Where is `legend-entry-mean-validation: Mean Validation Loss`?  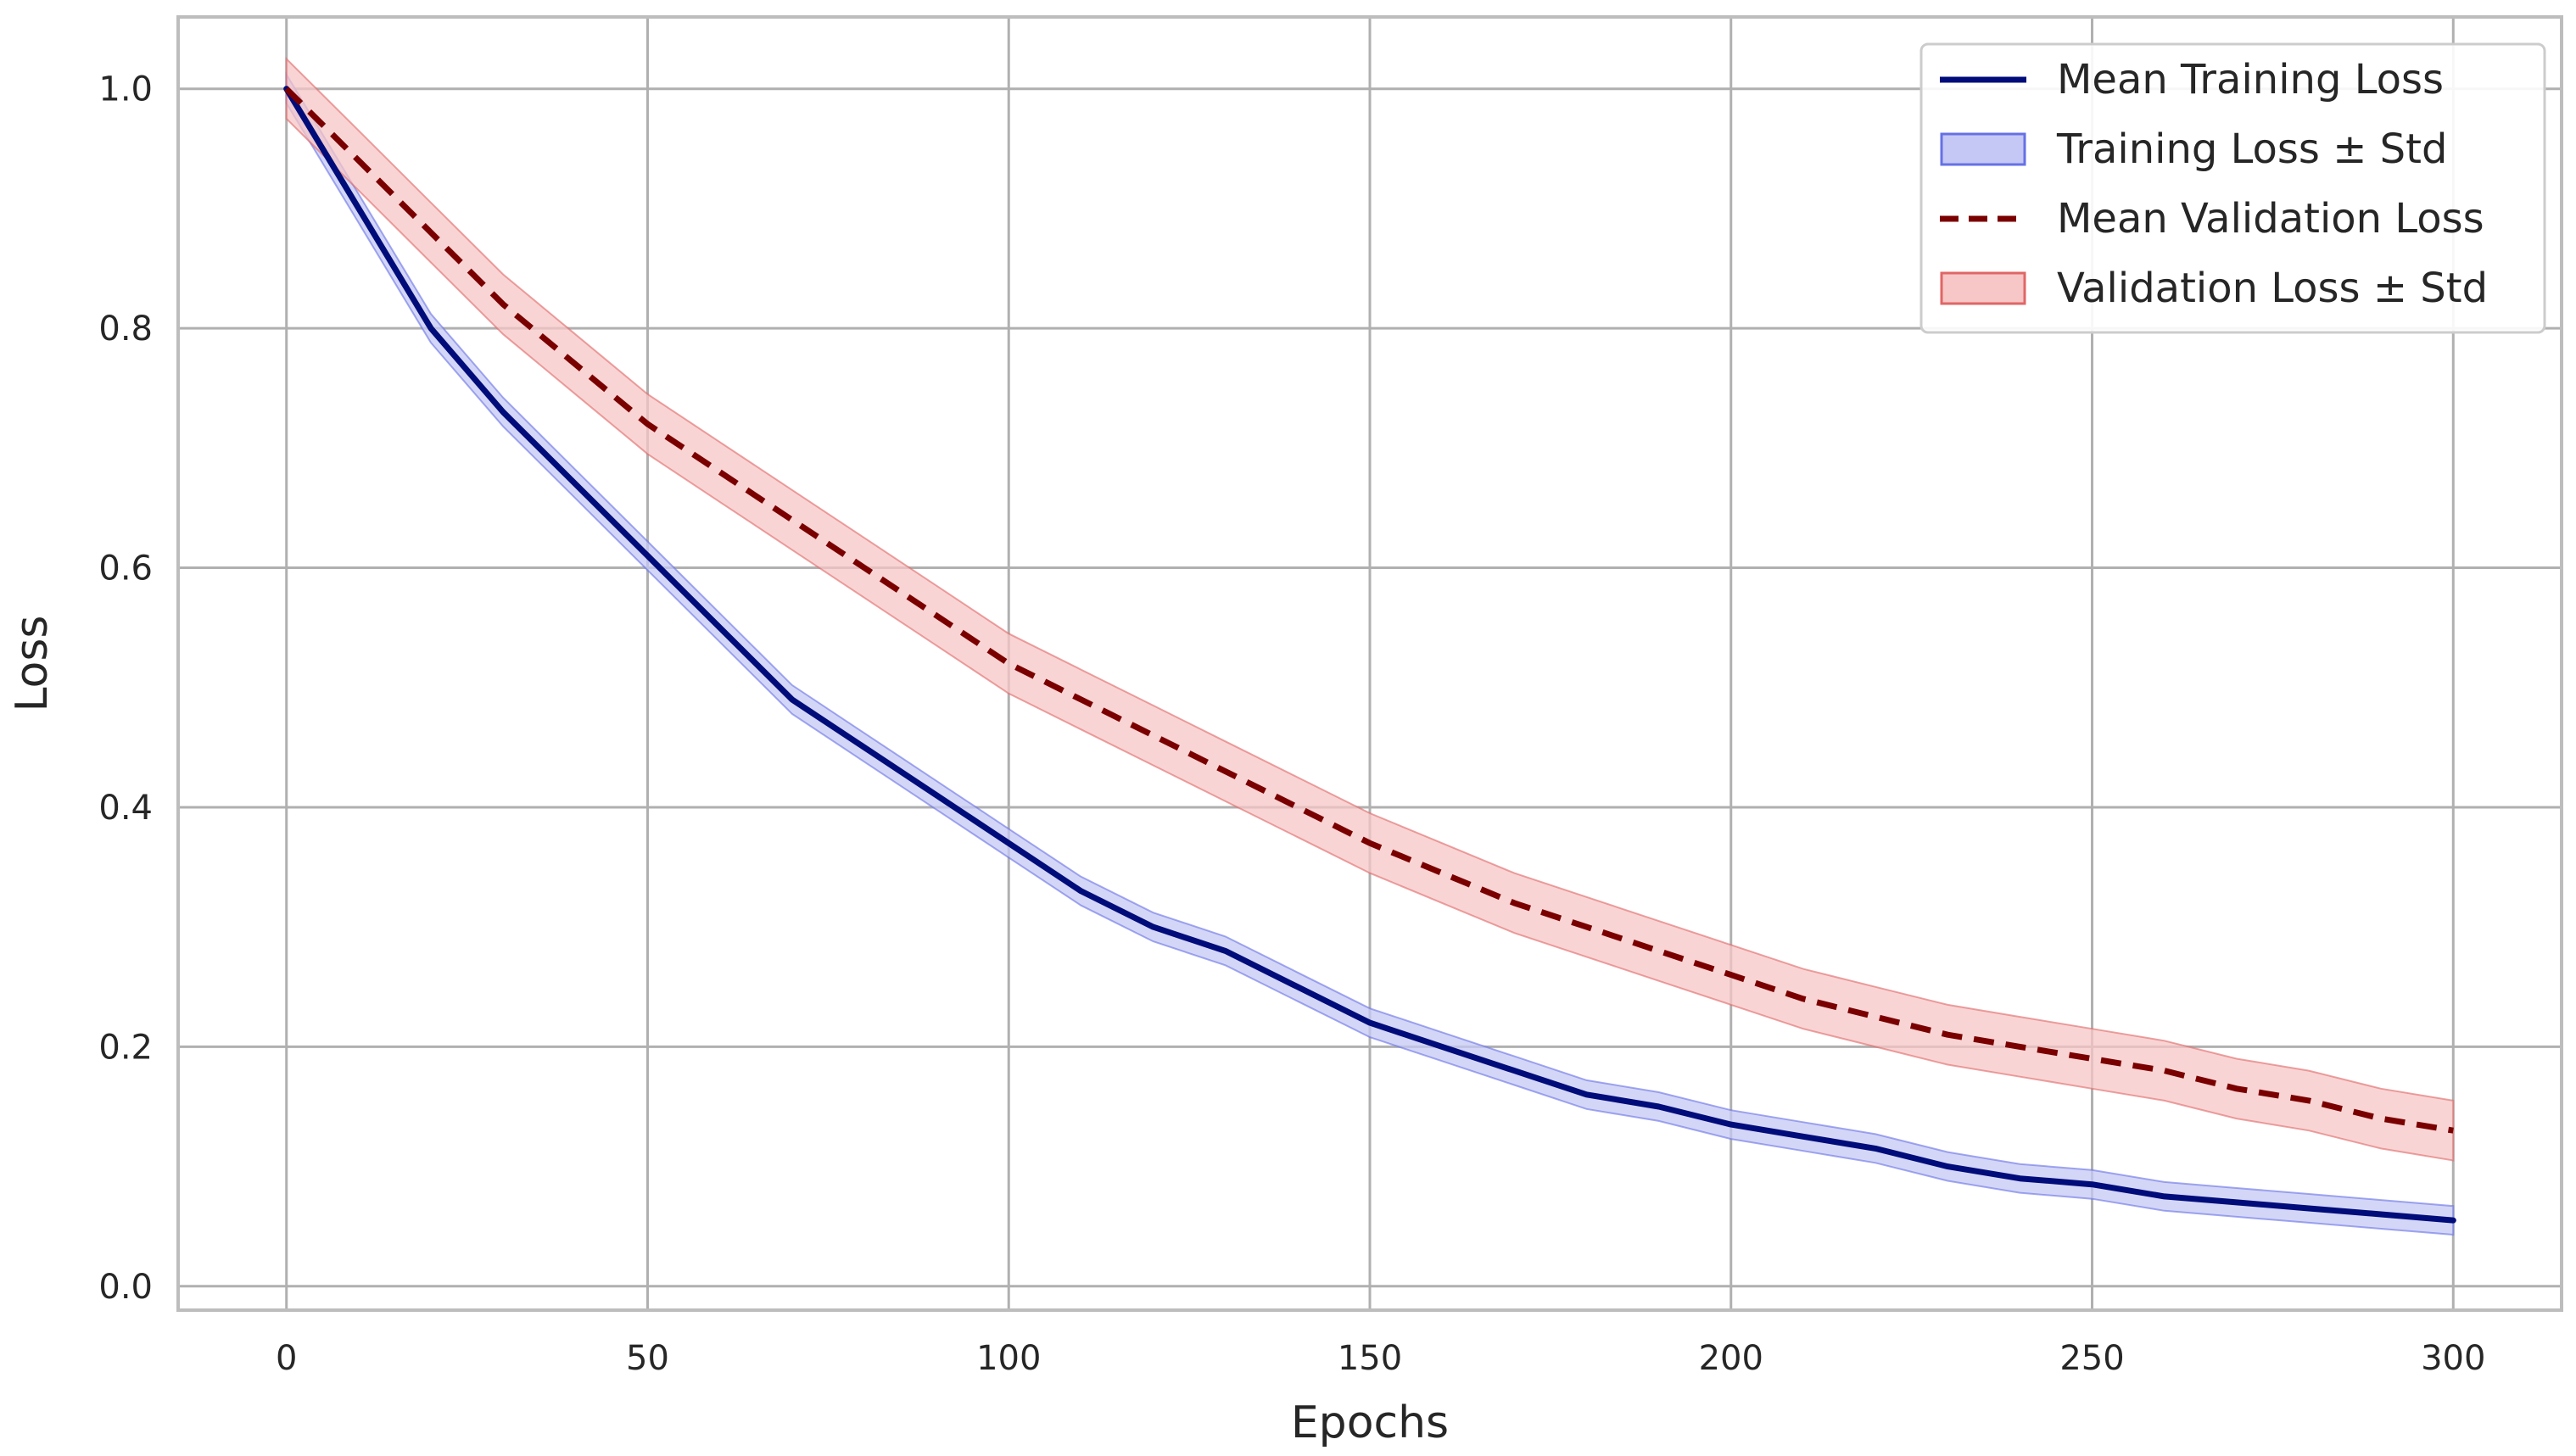
legend-entry-mean-validation: Mean Validation Loss is located at coordinates (2212, 219).